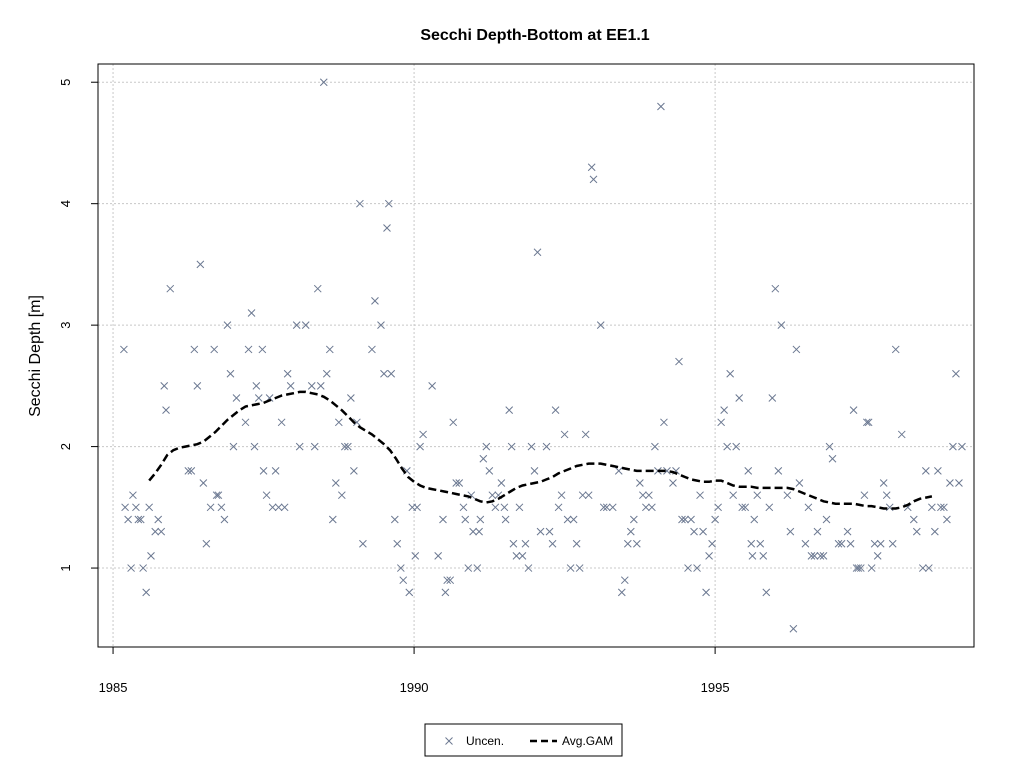  I want to click on y-tick-label: 3, so click(65, 325).